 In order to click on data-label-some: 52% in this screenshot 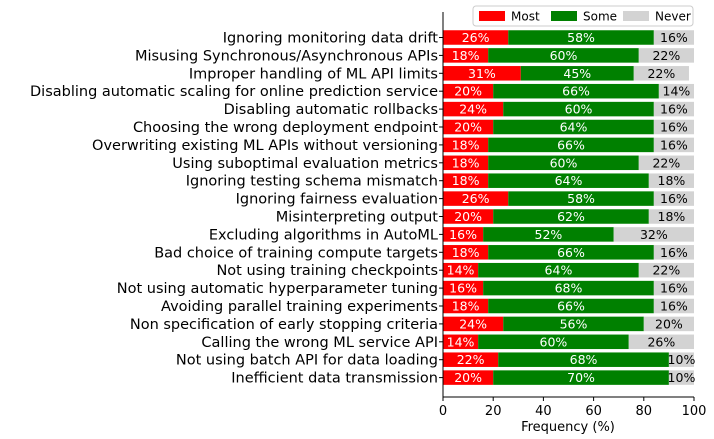, I will do `click(549, 234)`.